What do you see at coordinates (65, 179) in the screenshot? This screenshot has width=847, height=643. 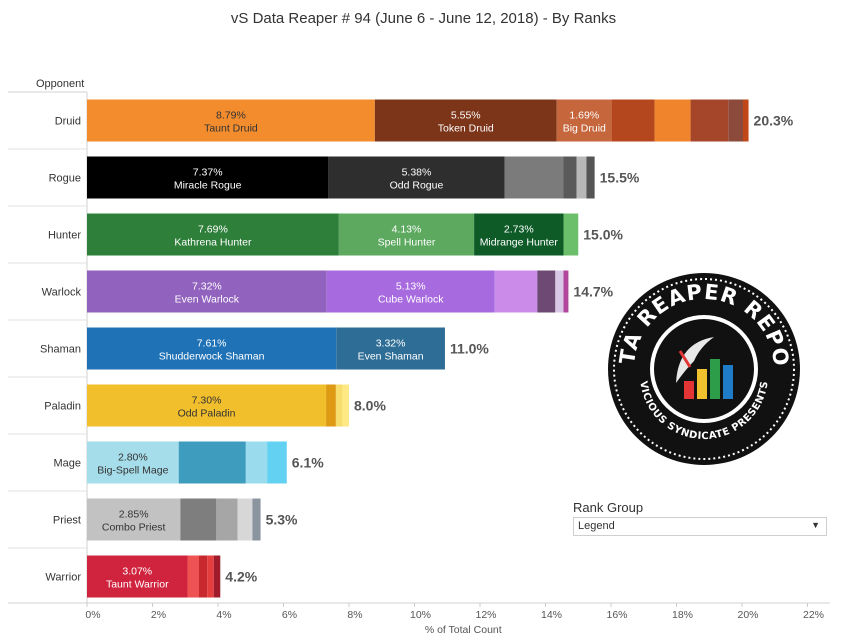 I see `category-label-rogue: Rogue` at bounding box center [65, 179].